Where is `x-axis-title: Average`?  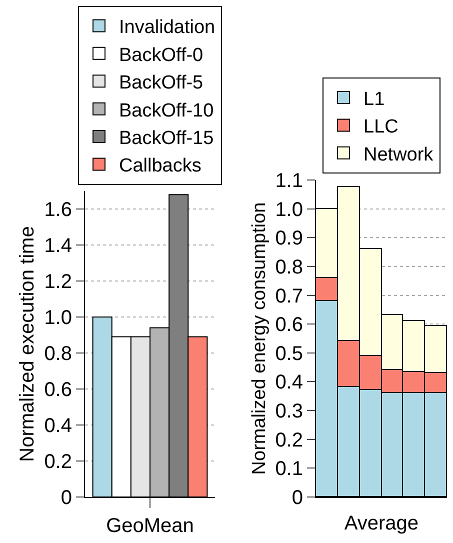
x-axis-title: Average is located at coordinates (381, 523).